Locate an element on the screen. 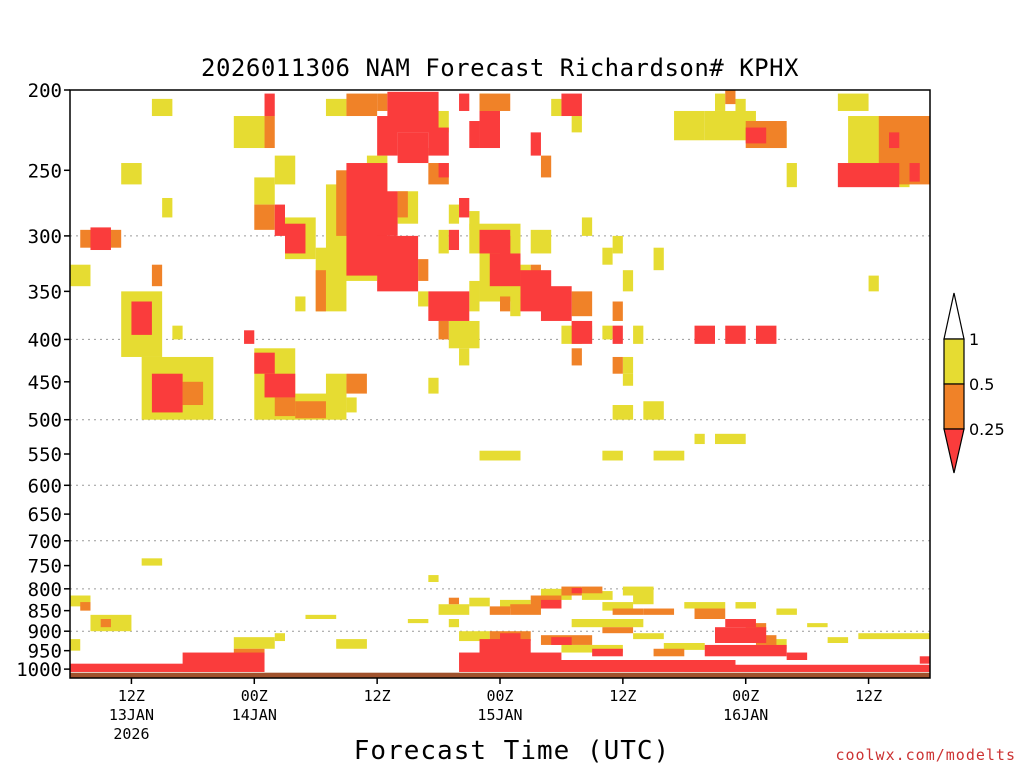  y-tick-label: 350 is located at coordinates (45, 292).